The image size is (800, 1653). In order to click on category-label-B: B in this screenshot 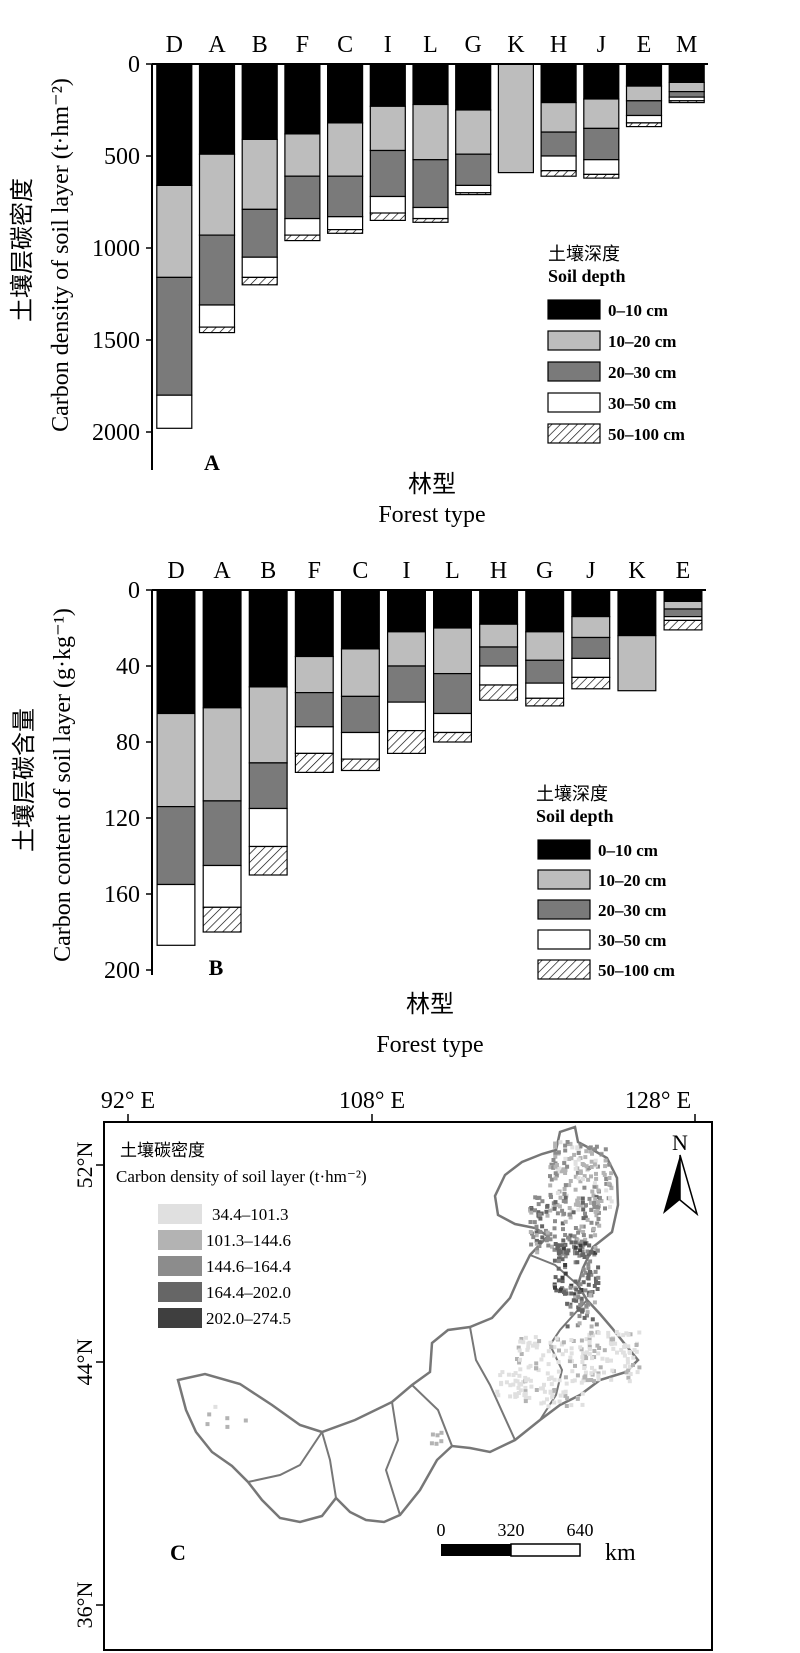, I will do `click(268, 571)`.